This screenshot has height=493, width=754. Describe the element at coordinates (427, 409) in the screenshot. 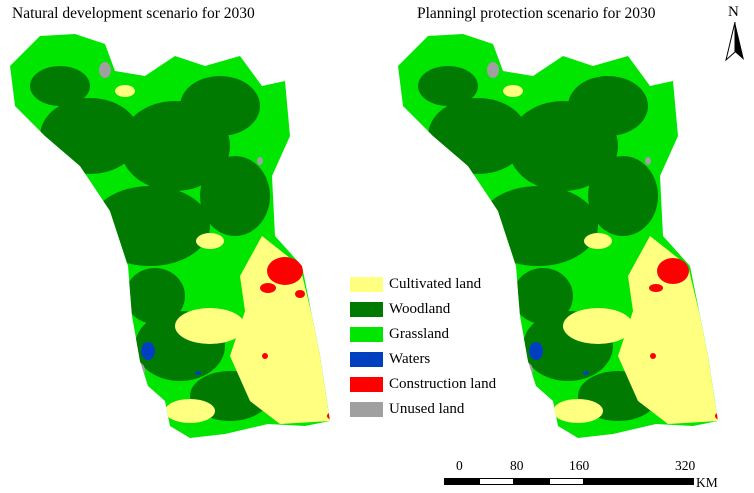

I see `legend-label: Unused land` at that location.